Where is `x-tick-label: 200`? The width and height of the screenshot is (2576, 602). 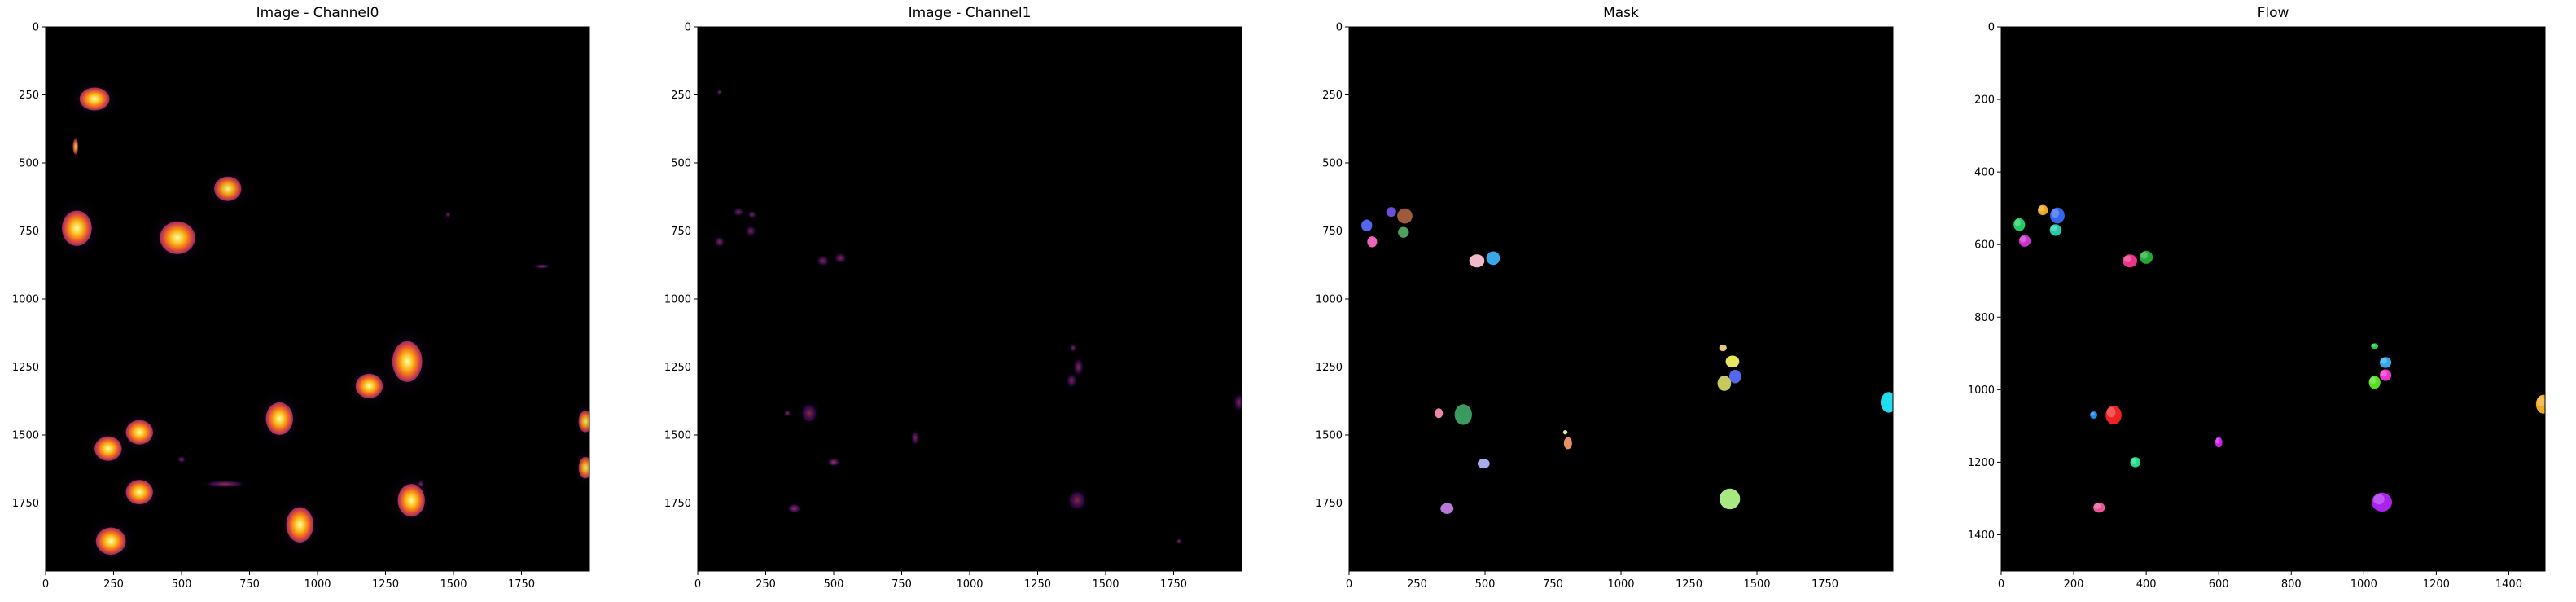 x-tick-label: 200 is located at coordinates (2074, 584).